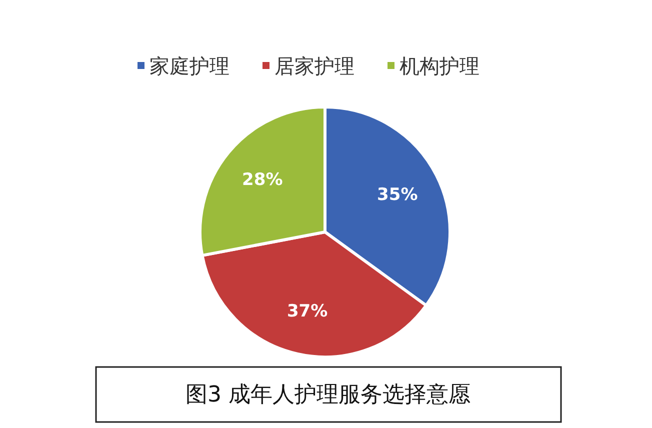 The height and width of the screenshot is (428, 652). Describe the element at coordinates (262, 180) in the screenshot. I see `data-label: 28%` at that location.